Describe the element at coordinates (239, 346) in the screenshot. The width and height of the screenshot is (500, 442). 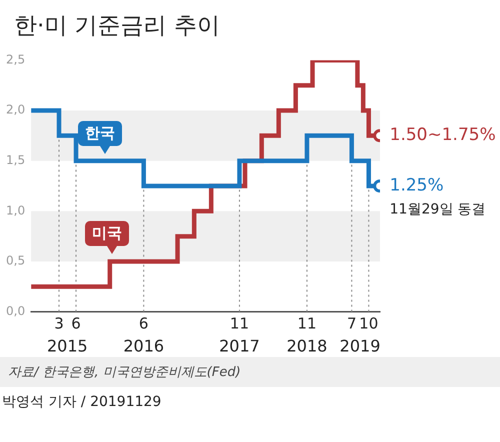
I see `x2-tick-label: 2017` at that location.